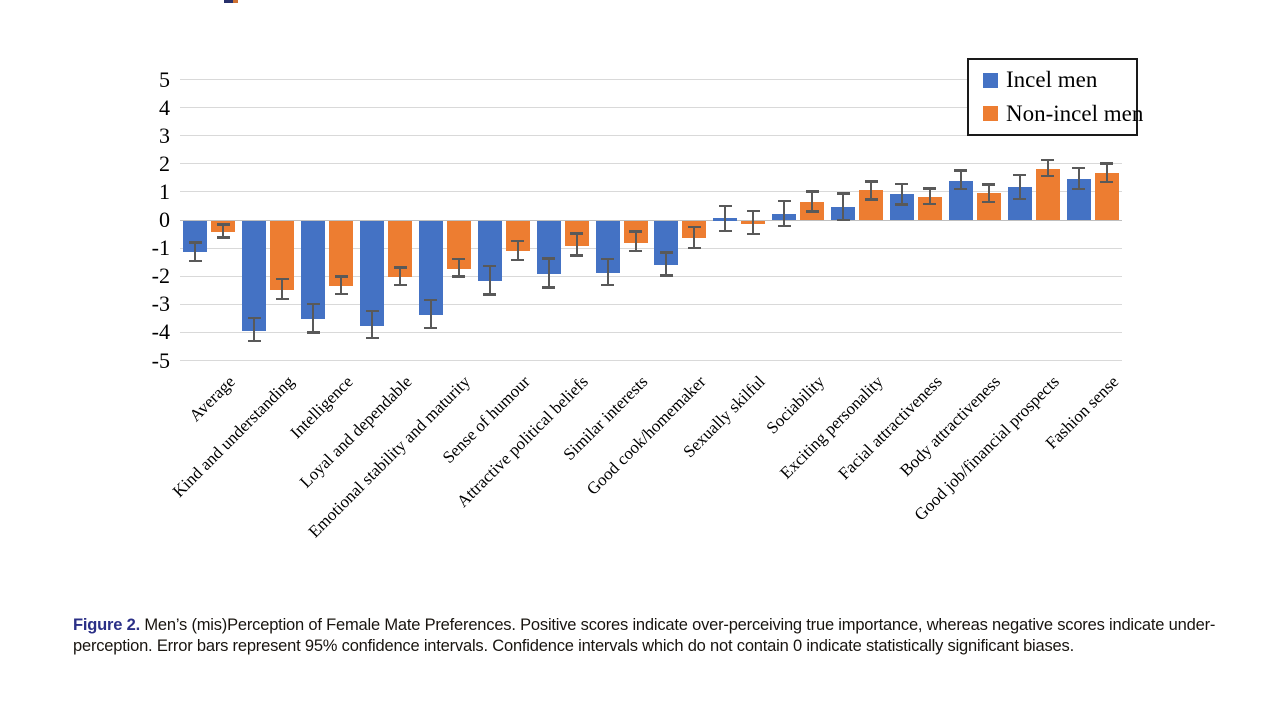  Describe the element at coordinates (831, 427) in the screenshot. I see `x-axis-label-text: Exciting personality` at that location.